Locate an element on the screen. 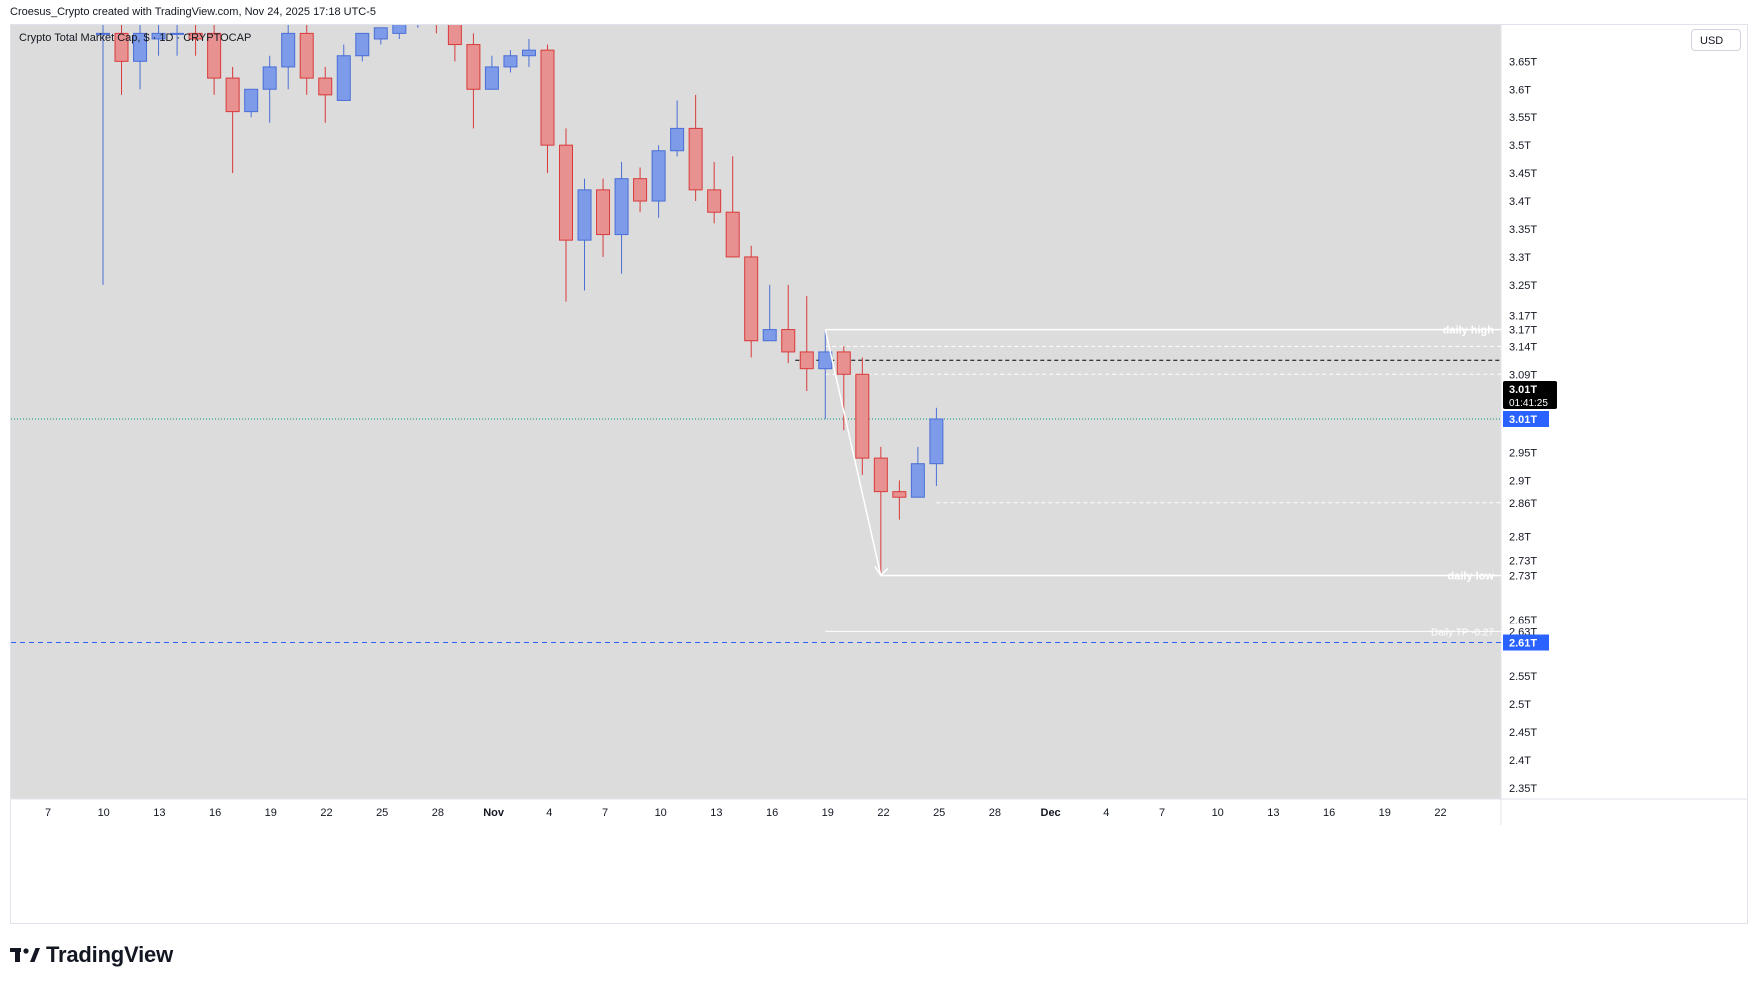  currency-button: USD is located at coordinates (1716, 40).